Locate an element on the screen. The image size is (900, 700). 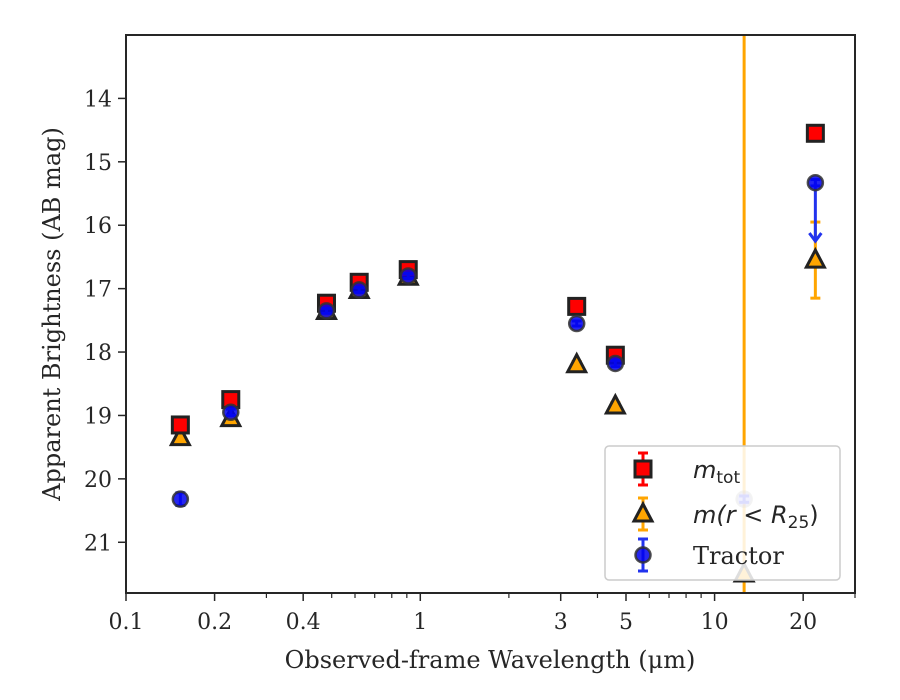
x-tick-label: 0.1 is located at coordinates (126, 622).